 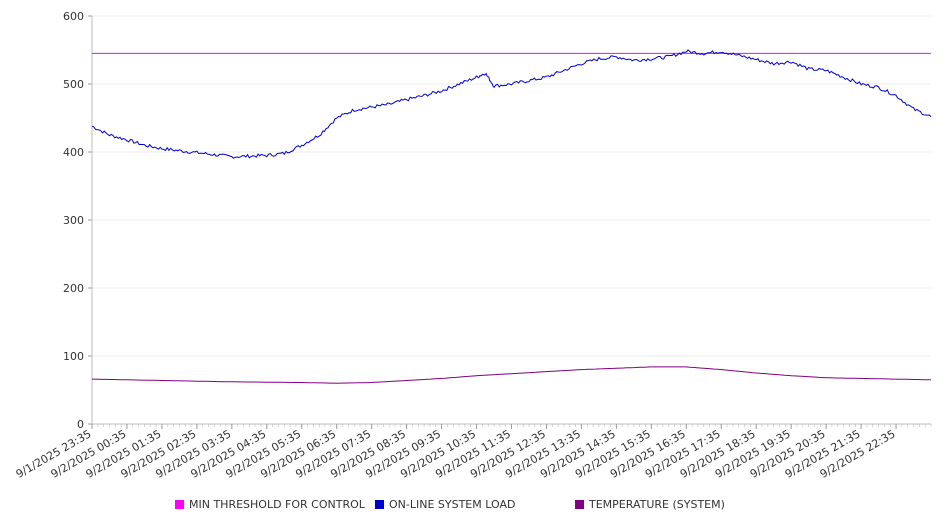 I want to click on y-tick-label: 200, so click(x=73, y=288).